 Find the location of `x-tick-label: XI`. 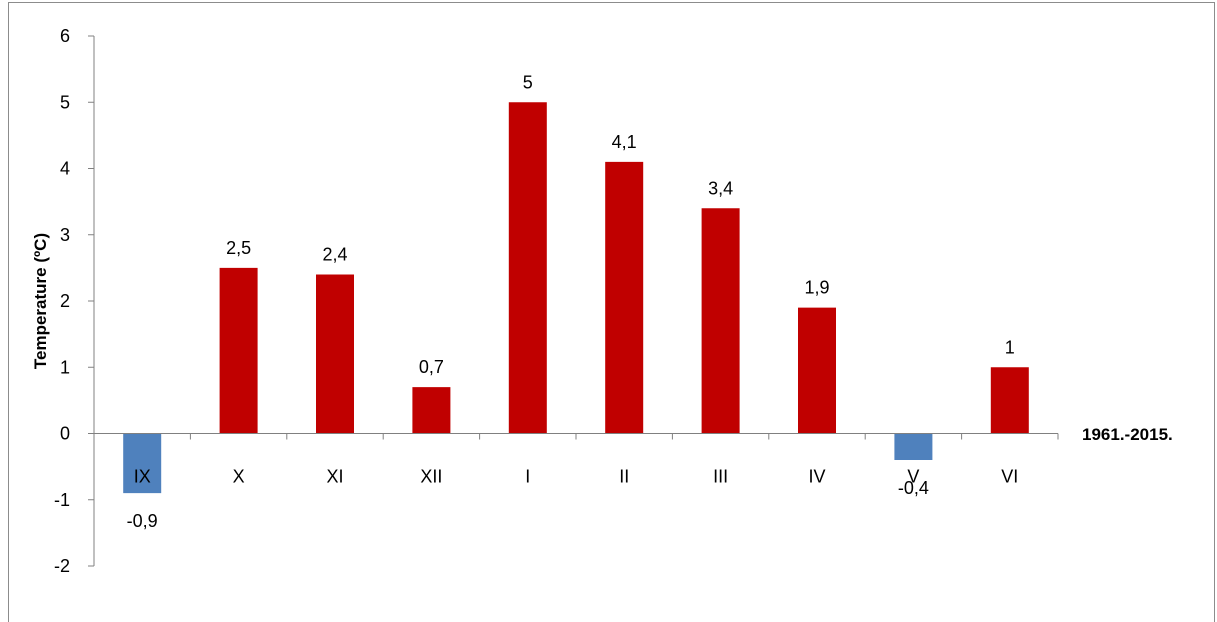

x-tick-label: XI is located at coordinates (334, 477).